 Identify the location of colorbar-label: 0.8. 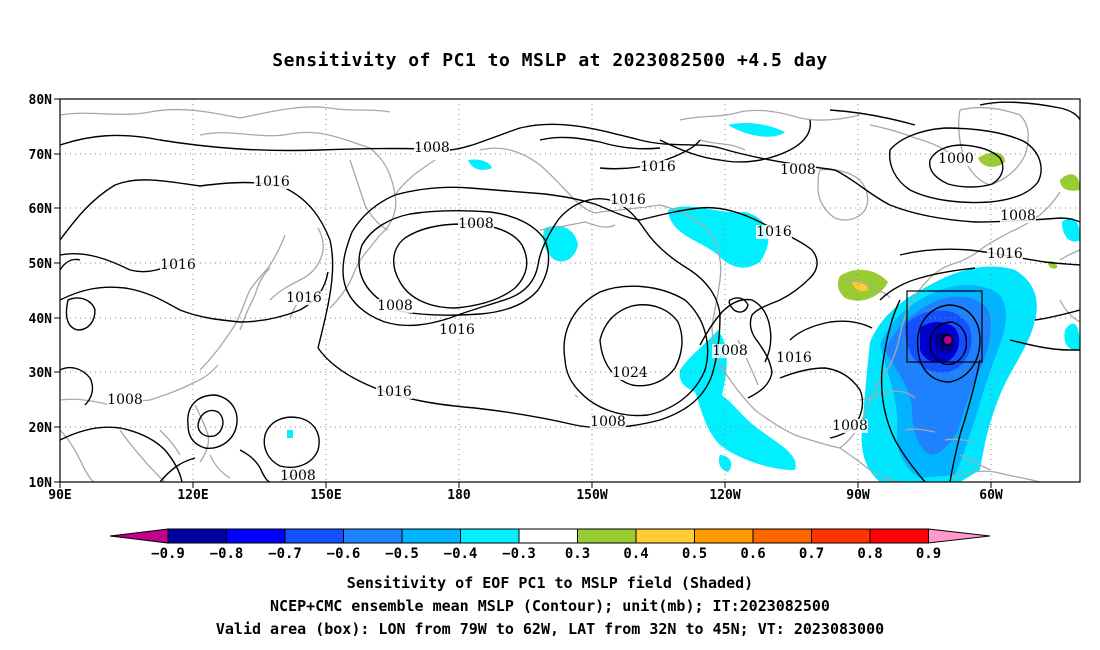
(869, 554).